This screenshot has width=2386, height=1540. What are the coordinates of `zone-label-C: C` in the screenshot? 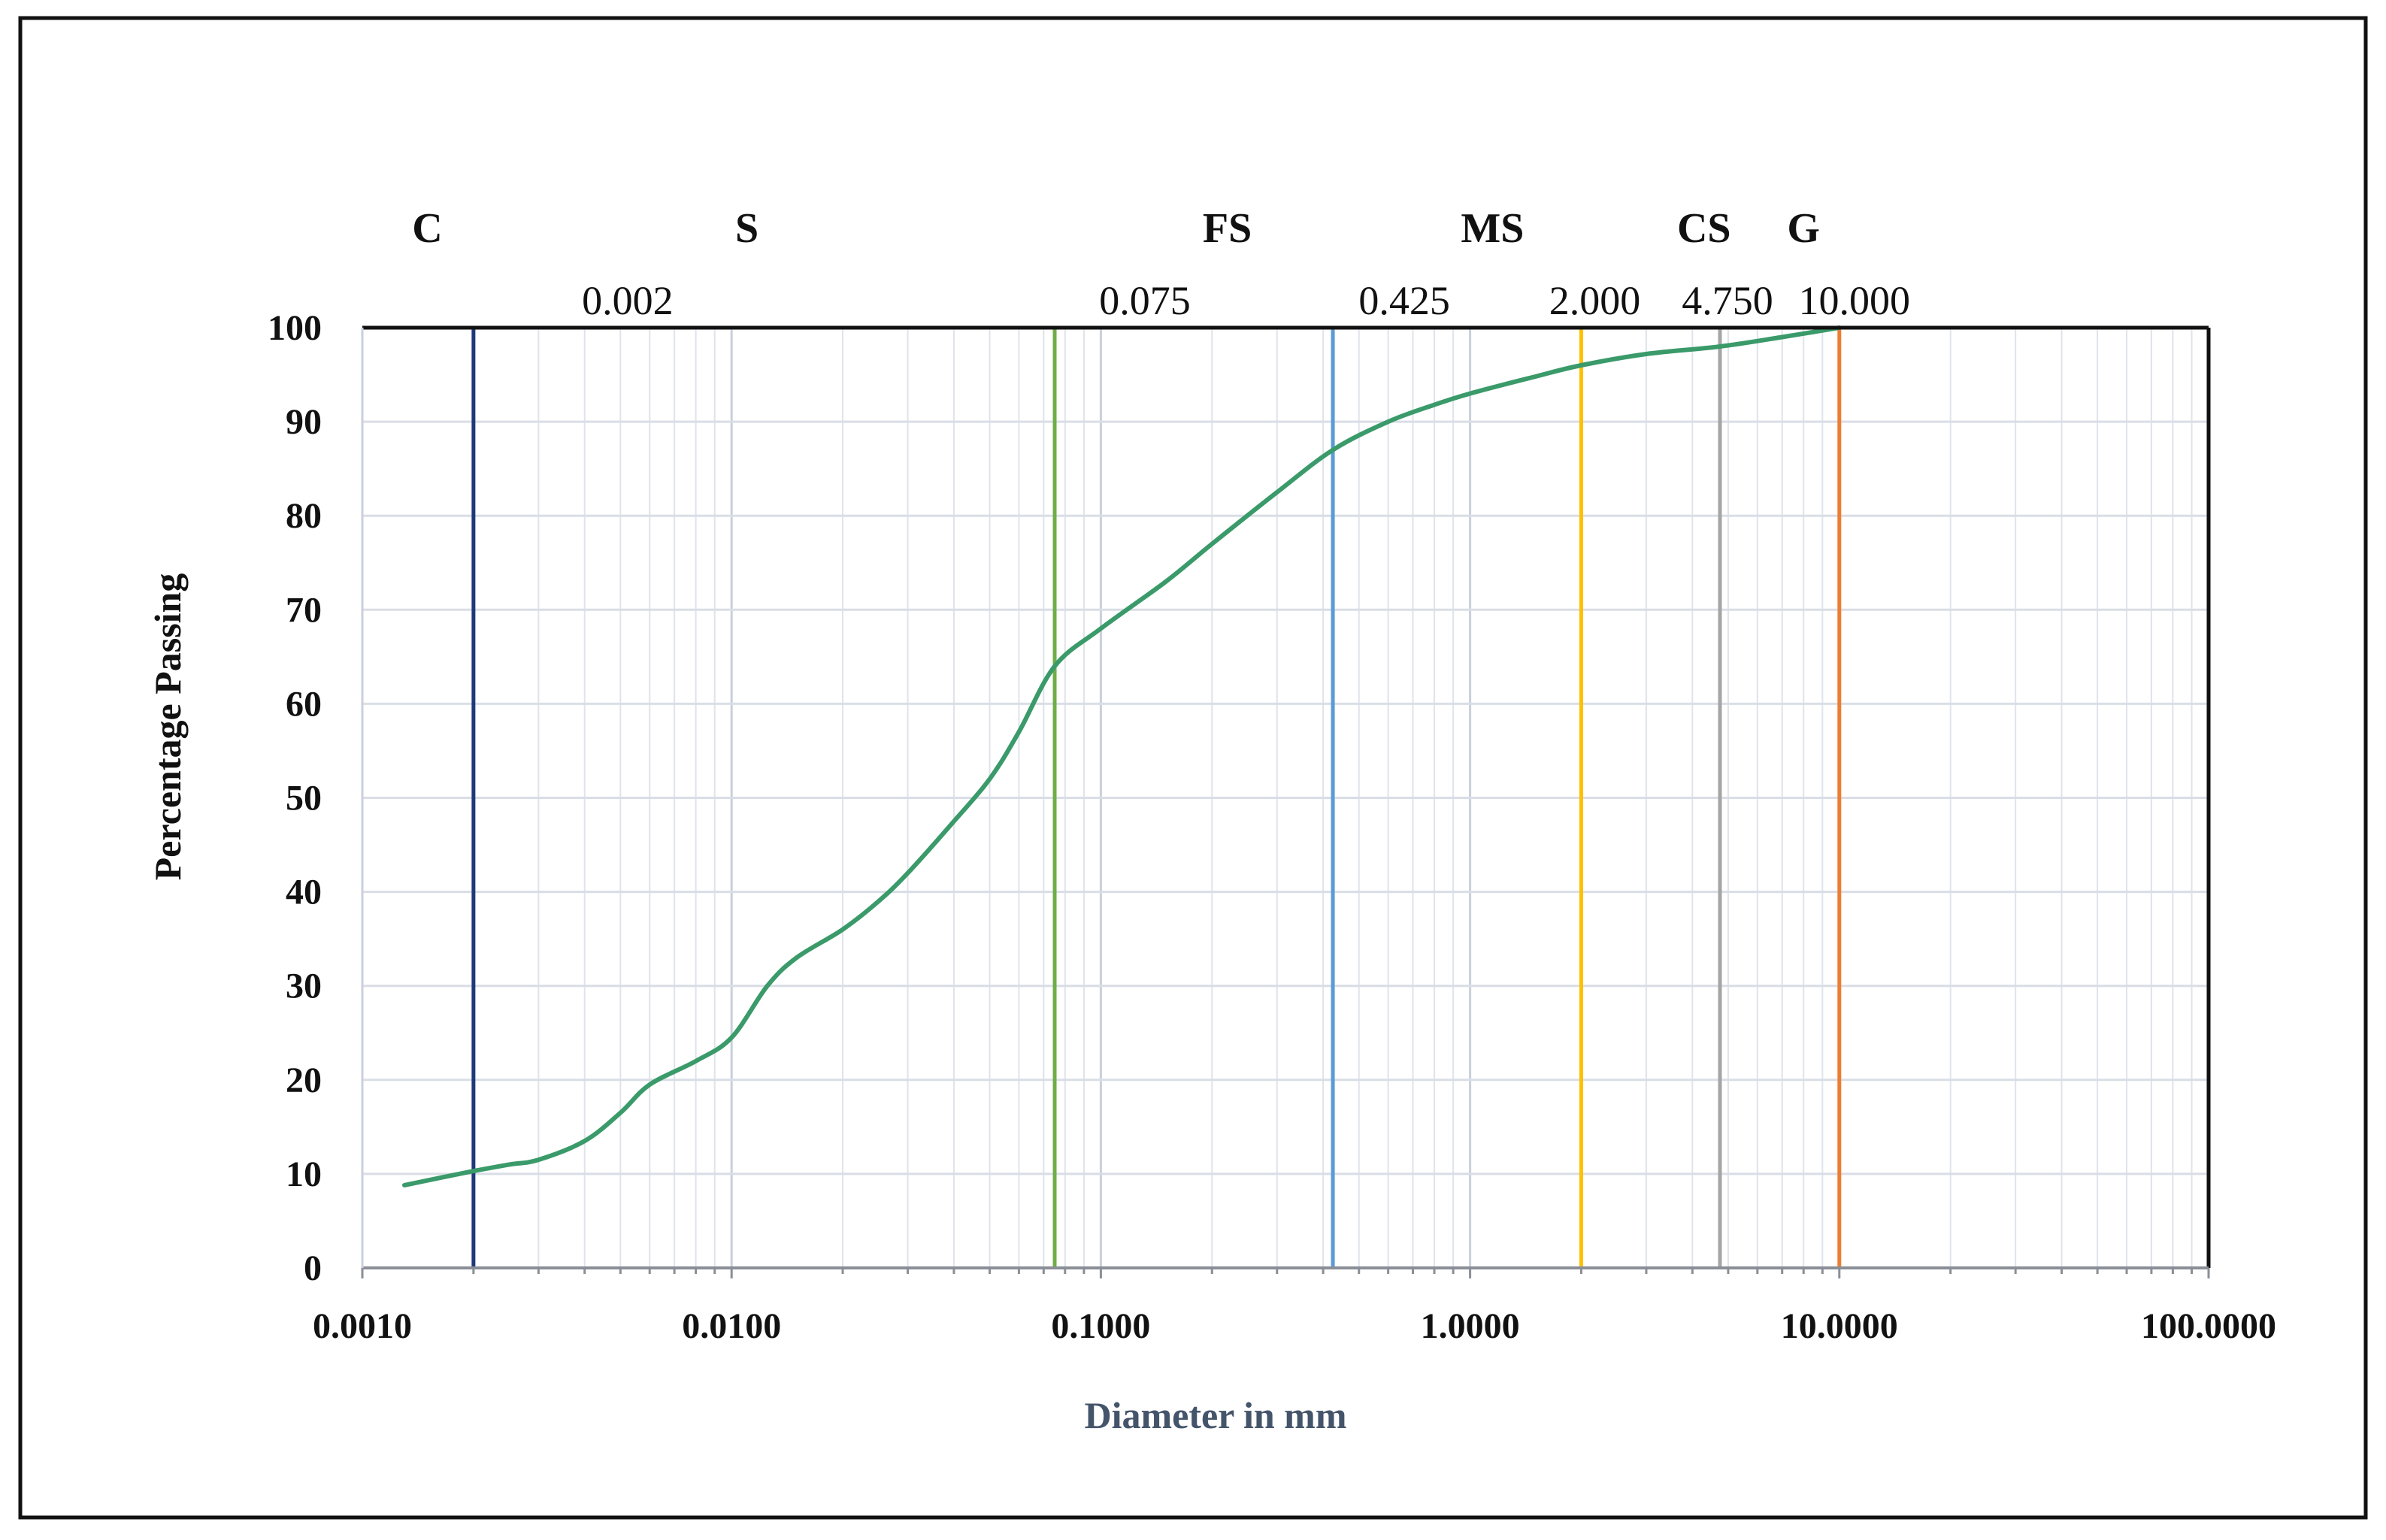 It's located at (427, 228).